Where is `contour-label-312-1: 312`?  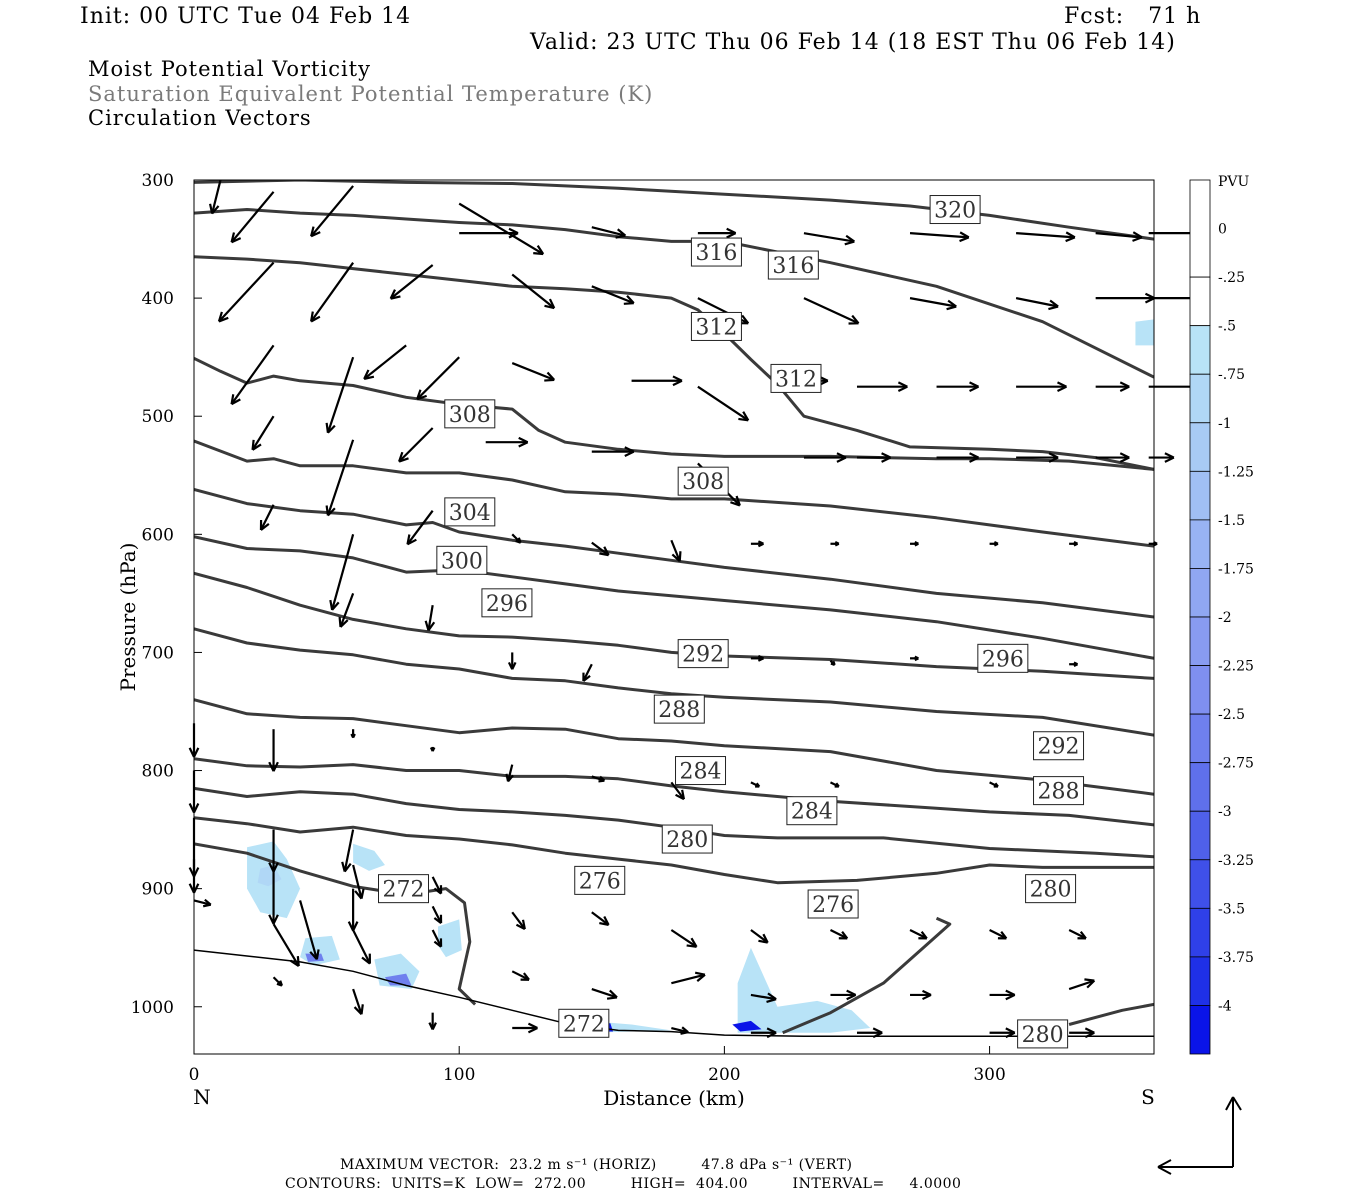
contour-label-312-1: 312 is located at coordinates (796, 379).